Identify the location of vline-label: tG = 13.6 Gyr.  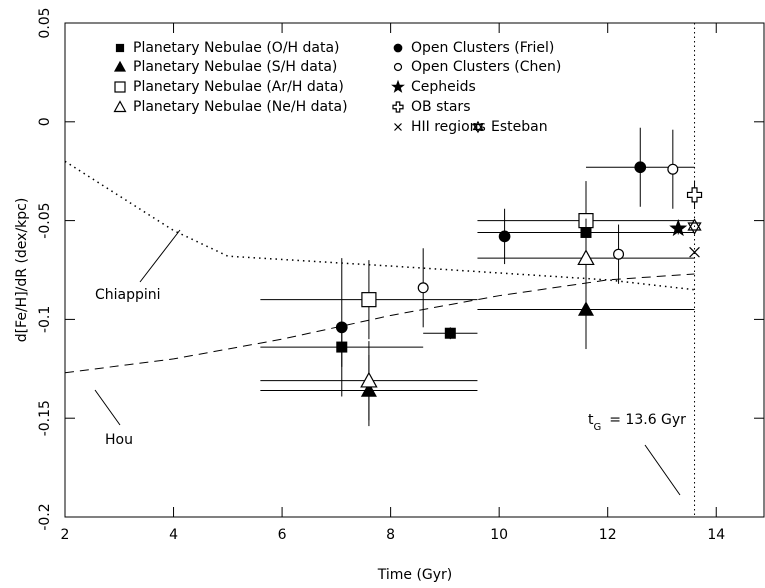
(637, 422).